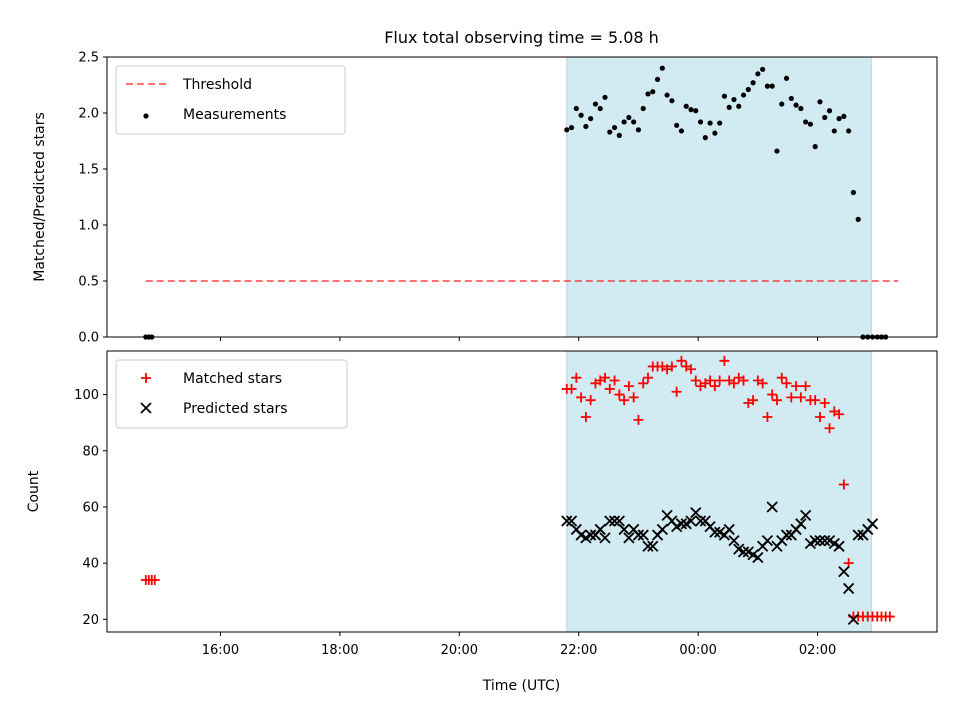 The height and width of the screenshot is (724, 960). I want to click on x-tick-label: 18:00, so click(339, 650).